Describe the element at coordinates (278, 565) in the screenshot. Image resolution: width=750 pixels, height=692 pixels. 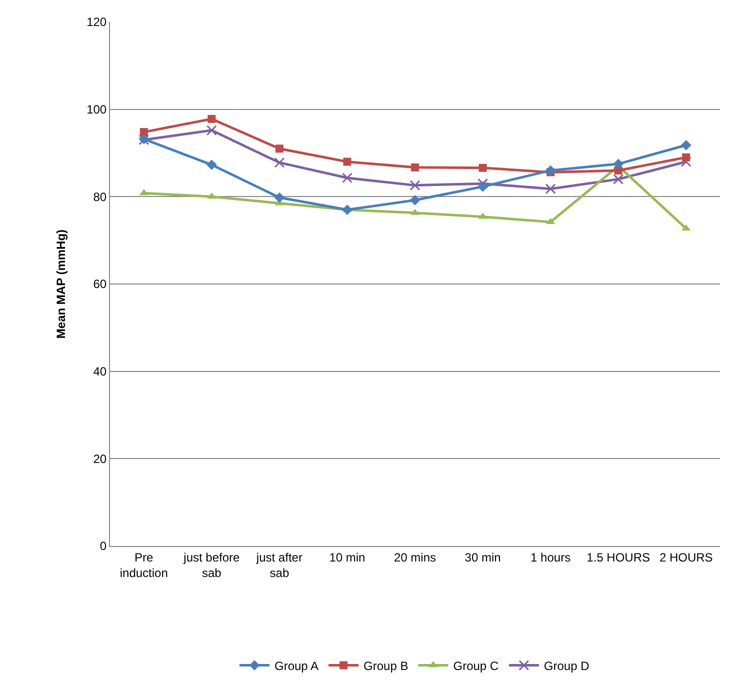
I see `x-tick-label: just after sab` at that location.